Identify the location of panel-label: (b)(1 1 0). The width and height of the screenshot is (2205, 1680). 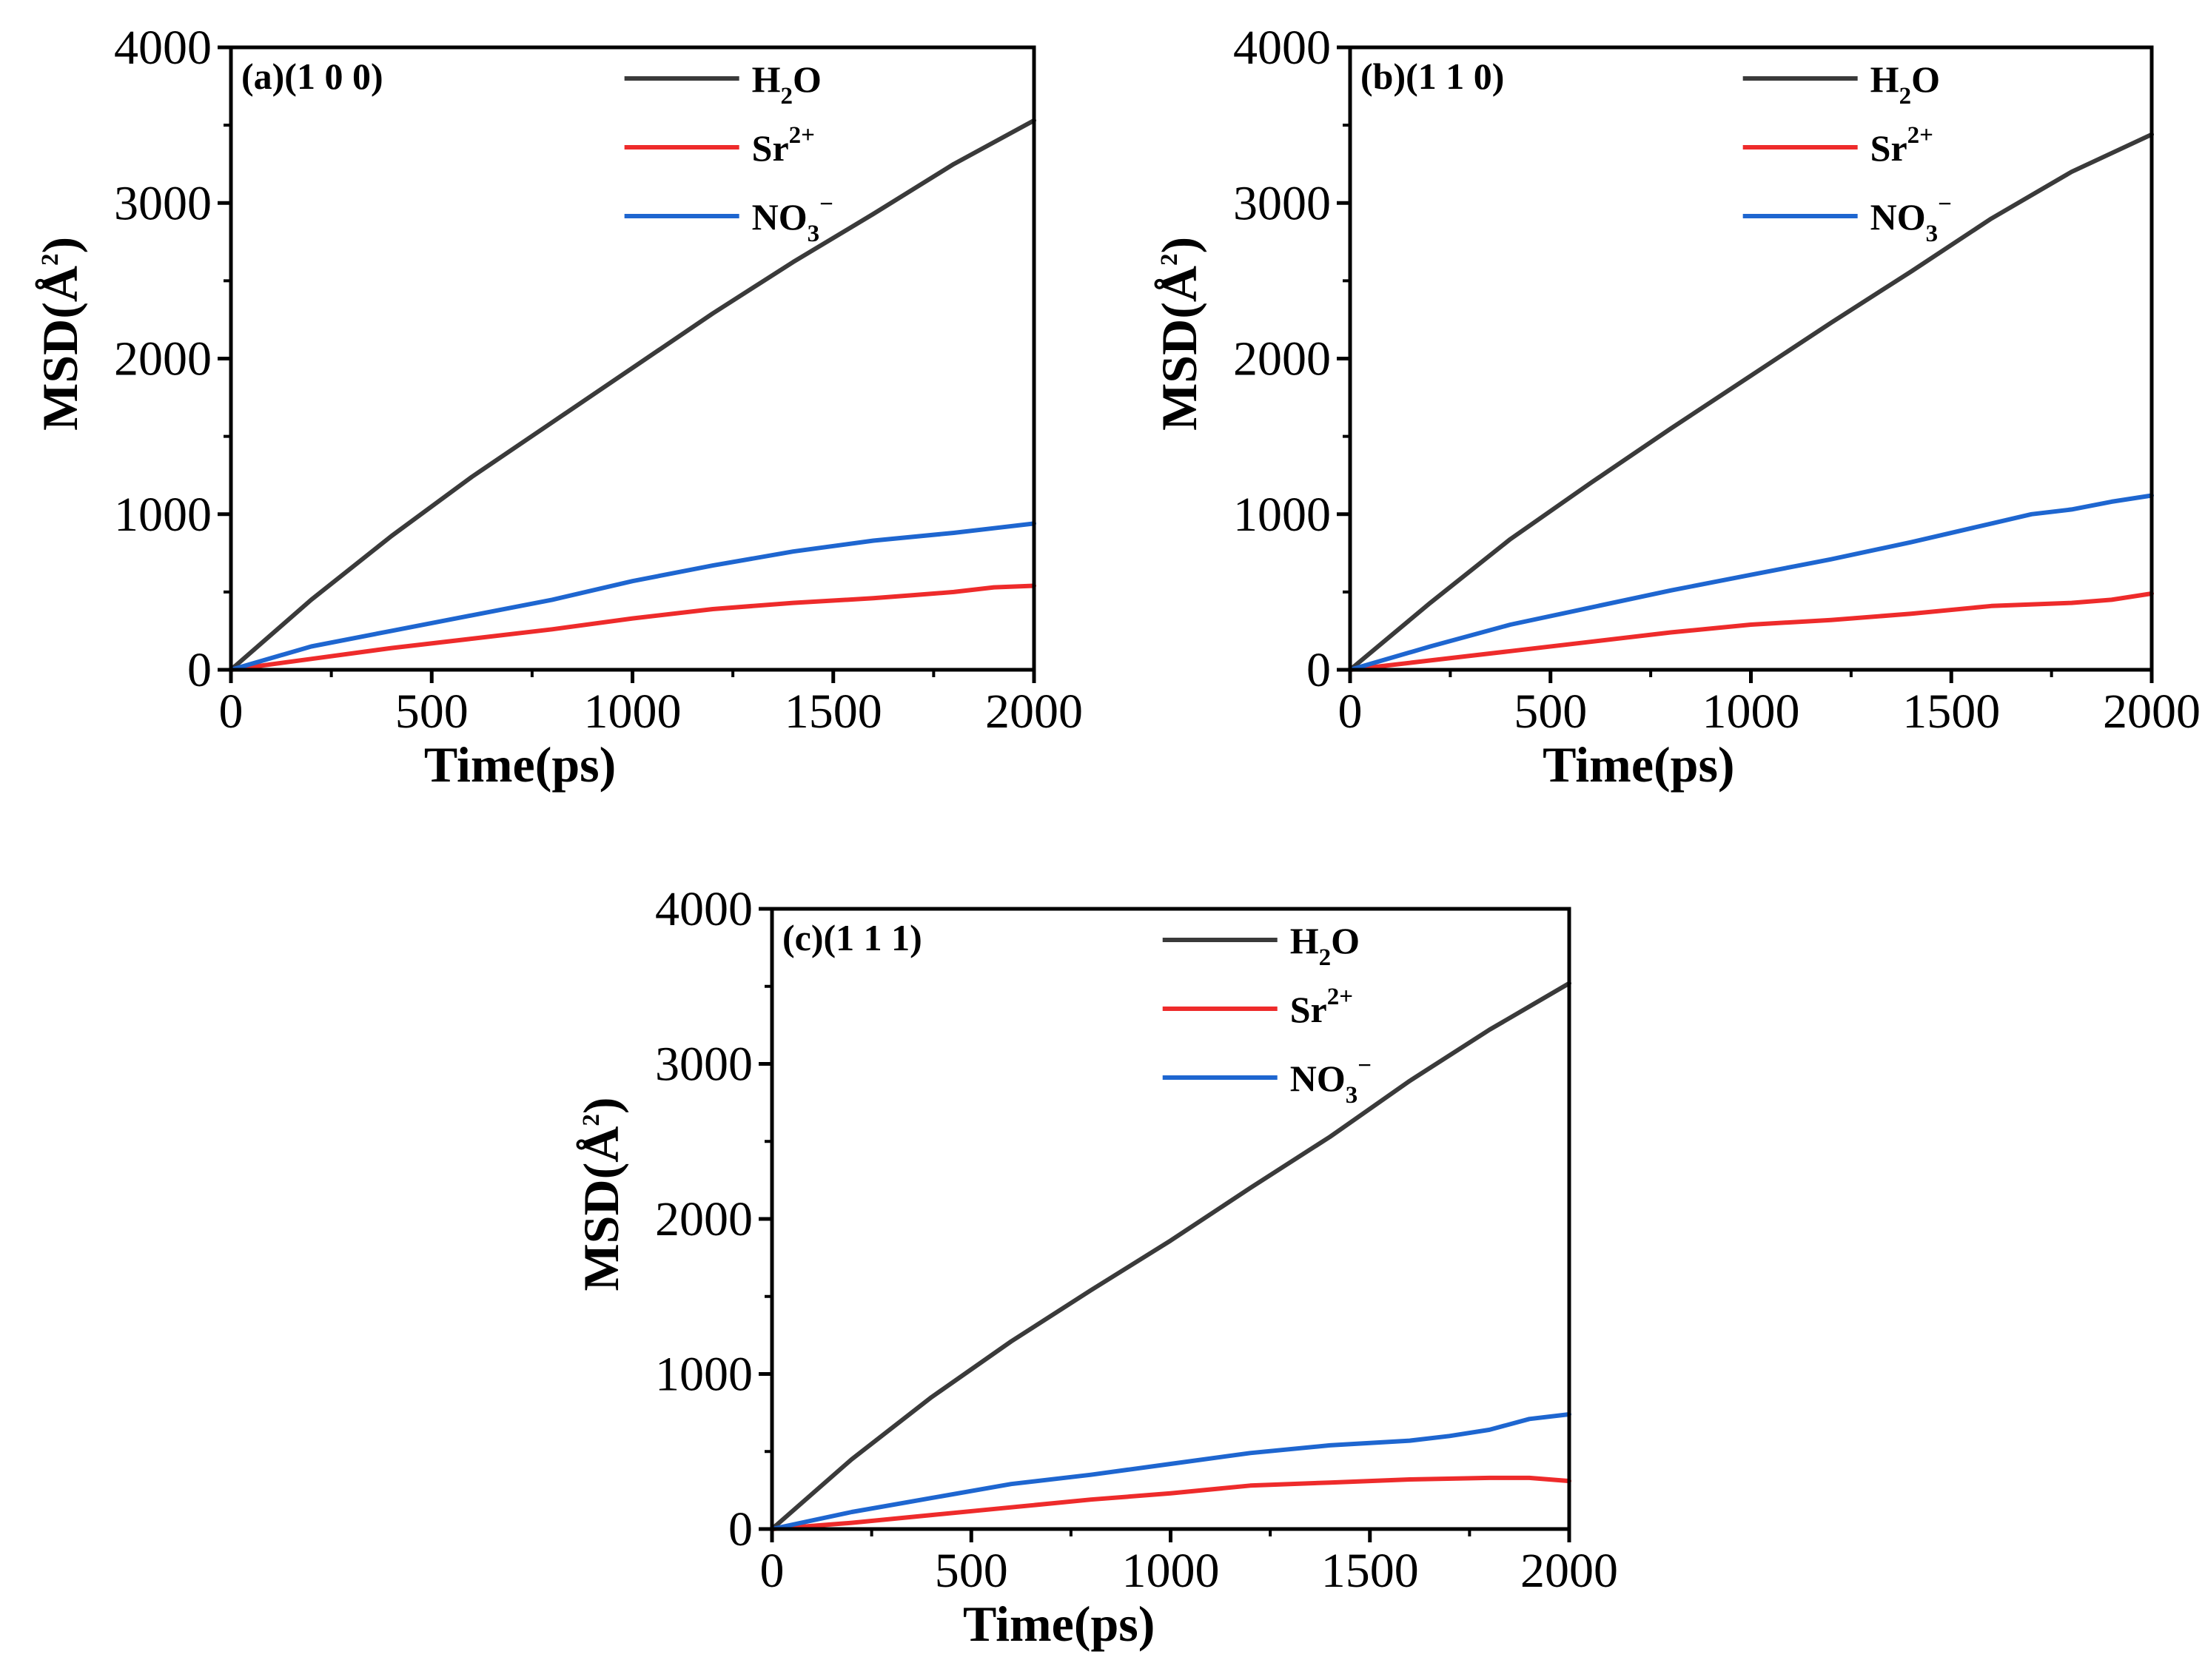
(1432, 76).